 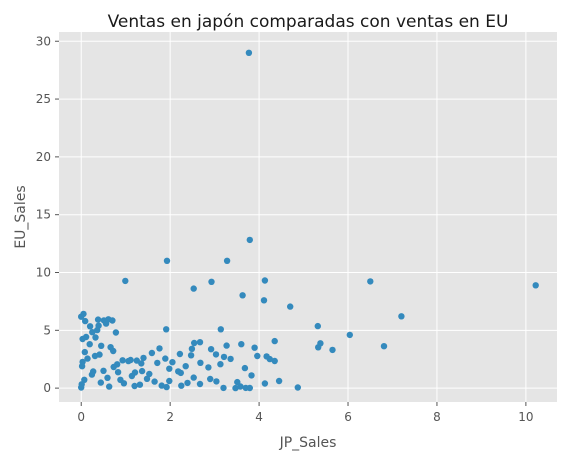 What do you see at coordinates (259, 417) in the screenshot?
I see `x-tick-label: 4` at bounding box center [259, 417].